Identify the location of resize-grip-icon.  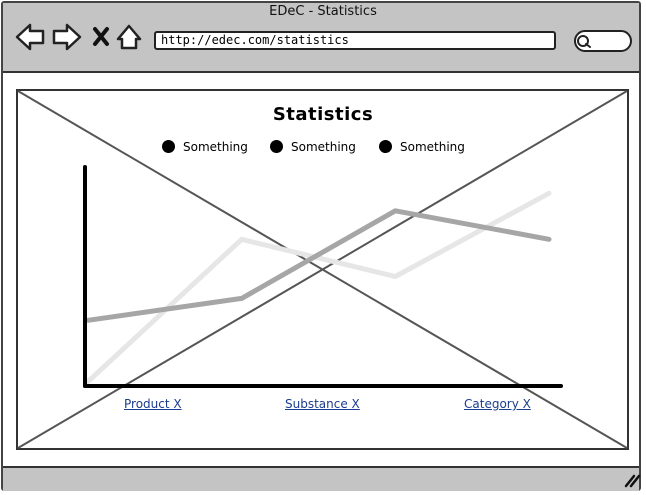
(632, 481).